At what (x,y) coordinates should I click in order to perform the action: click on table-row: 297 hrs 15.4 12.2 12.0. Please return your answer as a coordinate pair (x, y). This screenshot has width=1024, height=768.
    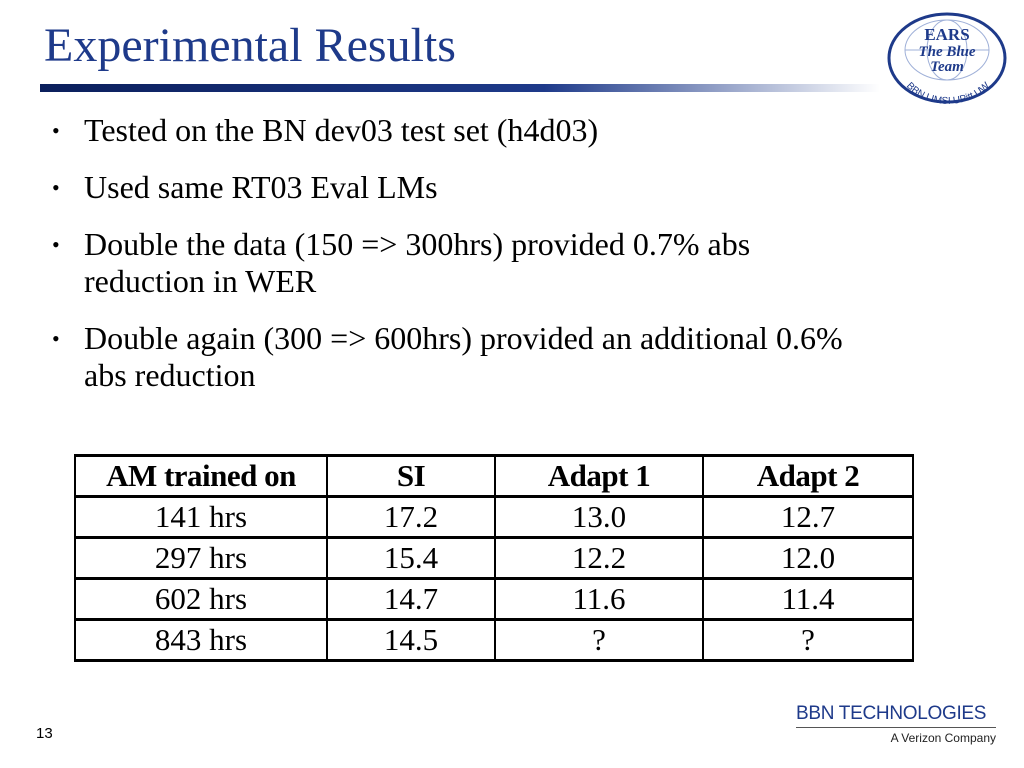
    Looking at the image, I should click on (494, 558).